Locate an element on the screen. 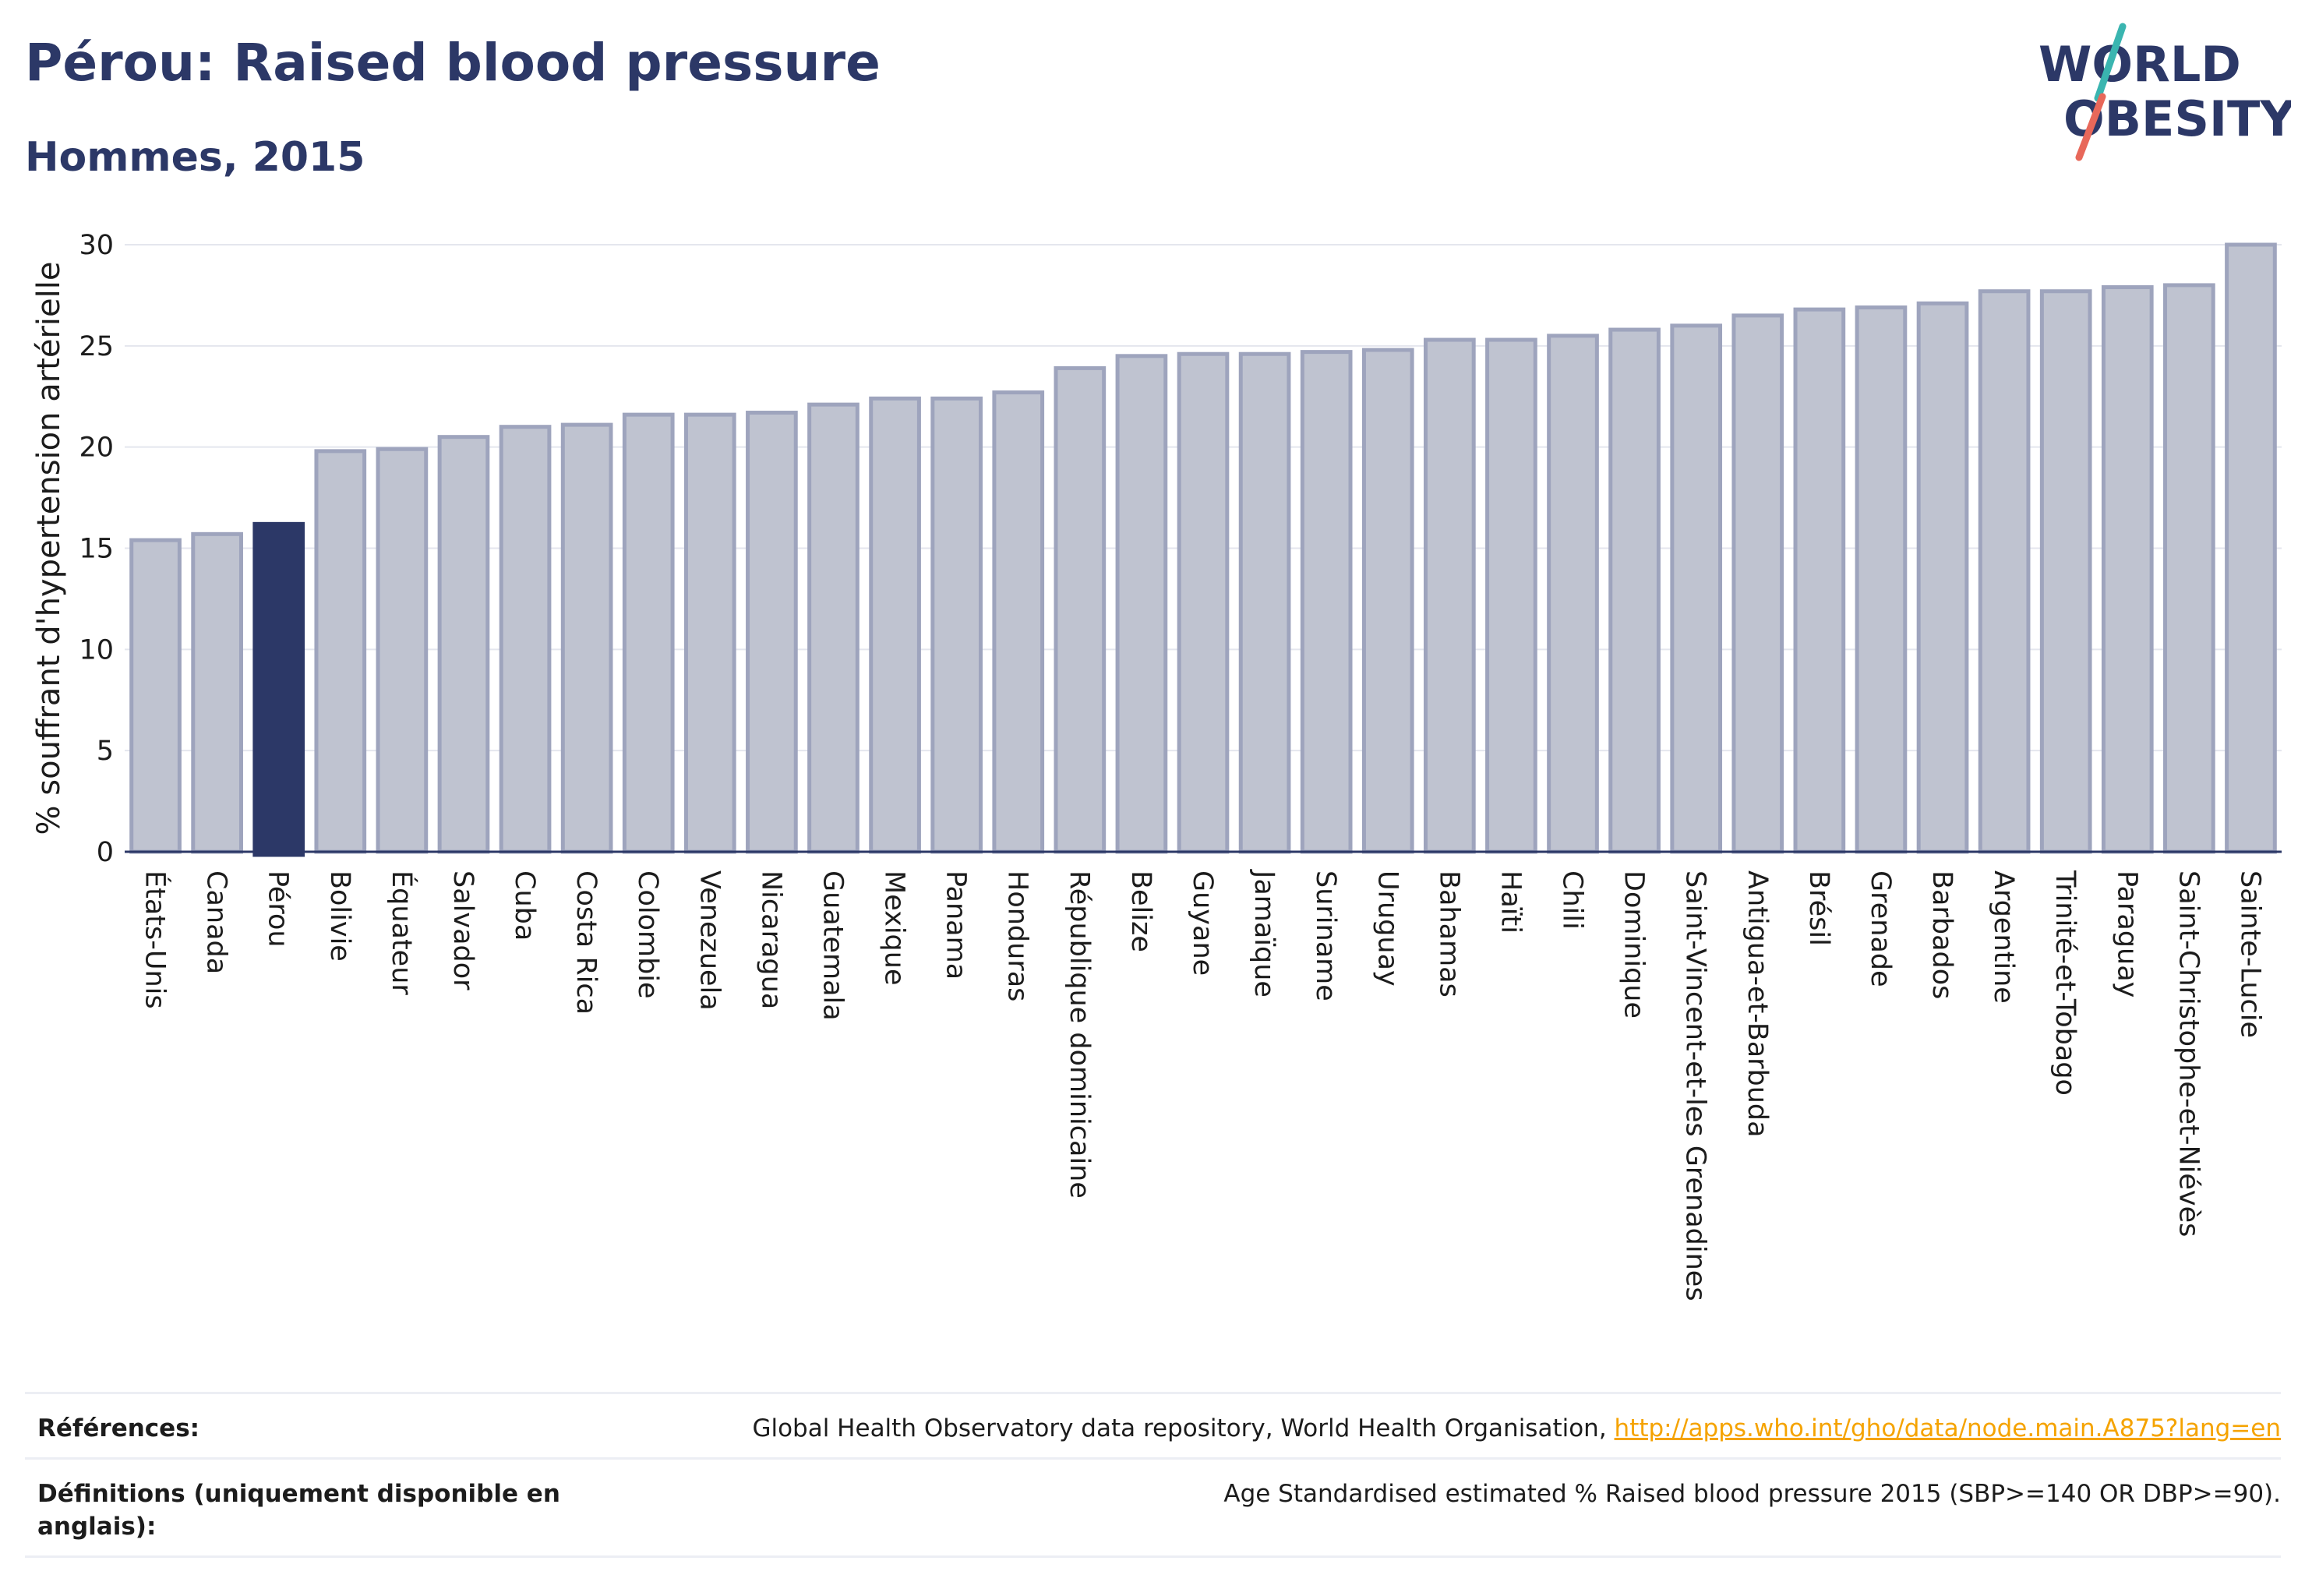 The height and width of the screenshot is (1596, 2305). x-tick-label: Brésil is located at coordinates (1818, 908).